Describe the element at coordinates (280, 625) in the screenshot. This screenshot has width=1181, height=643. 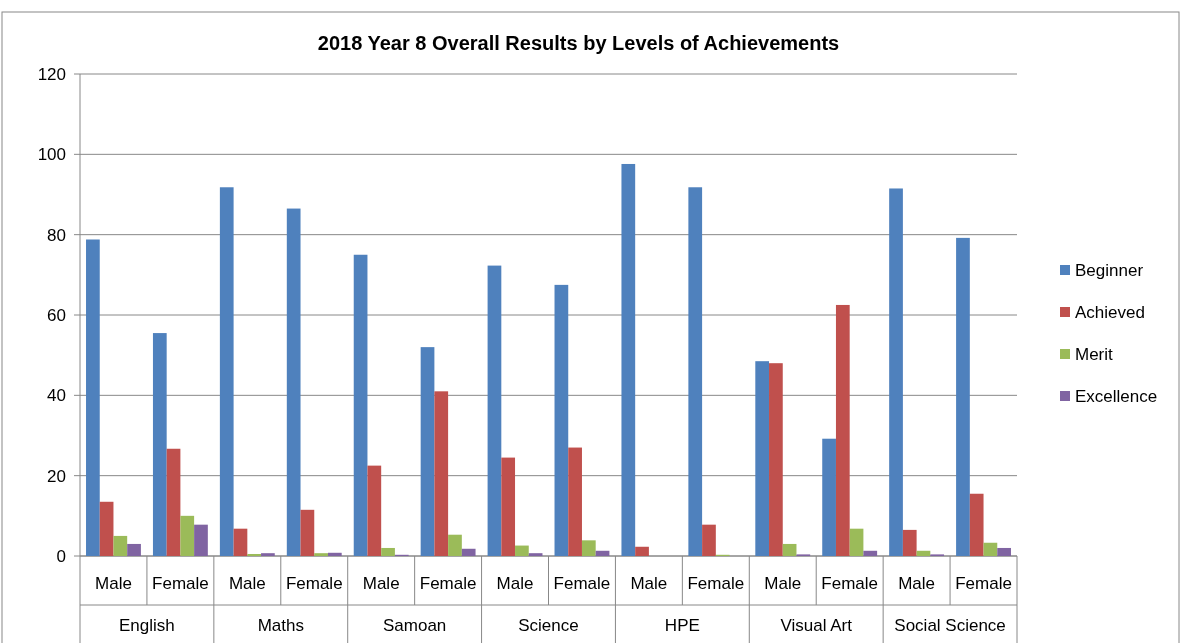
I see `text: Maths` at that location.